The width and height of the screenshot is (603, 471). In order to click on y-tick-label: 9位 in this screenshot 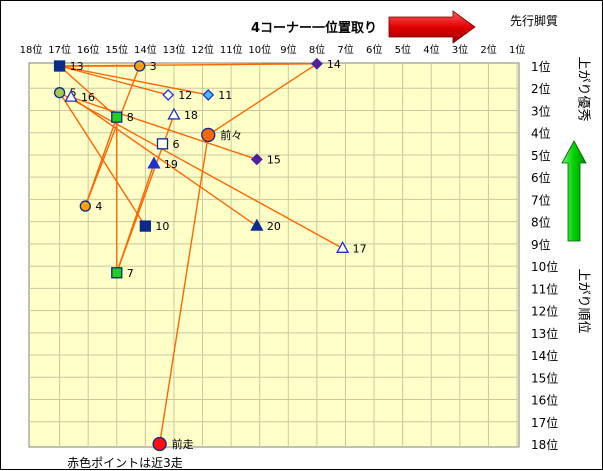, I will do `click(541, 244)`.